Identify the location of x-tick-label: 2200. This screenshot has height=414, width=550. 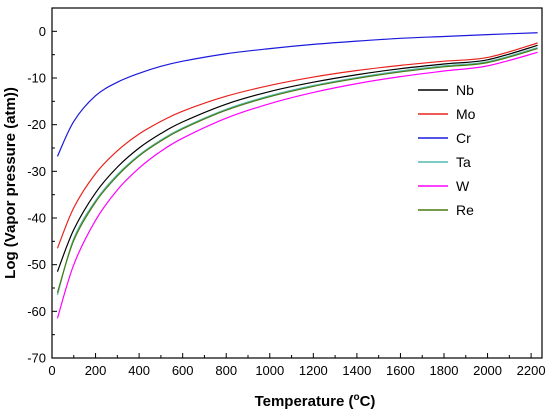
(531, 370).